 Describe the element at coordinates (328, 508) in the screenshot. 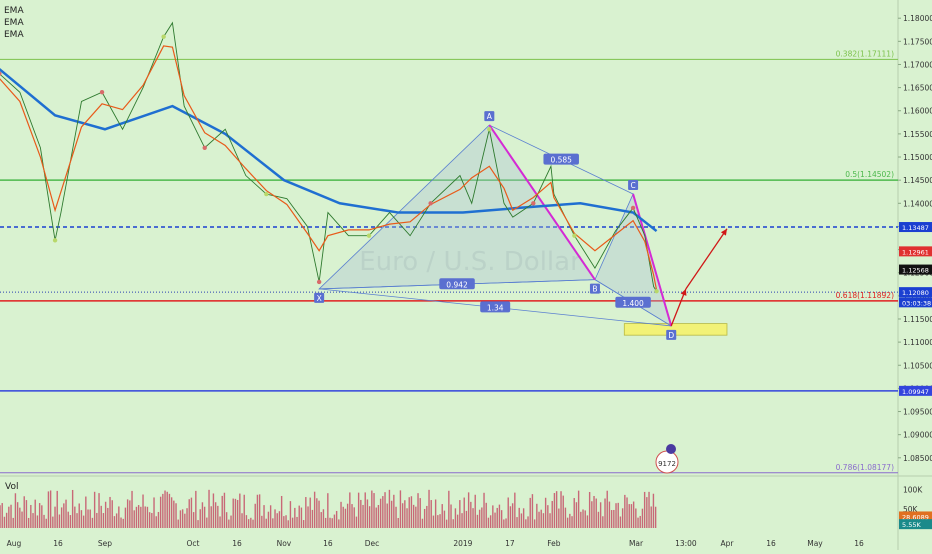

I see `volume-bars` at that location.